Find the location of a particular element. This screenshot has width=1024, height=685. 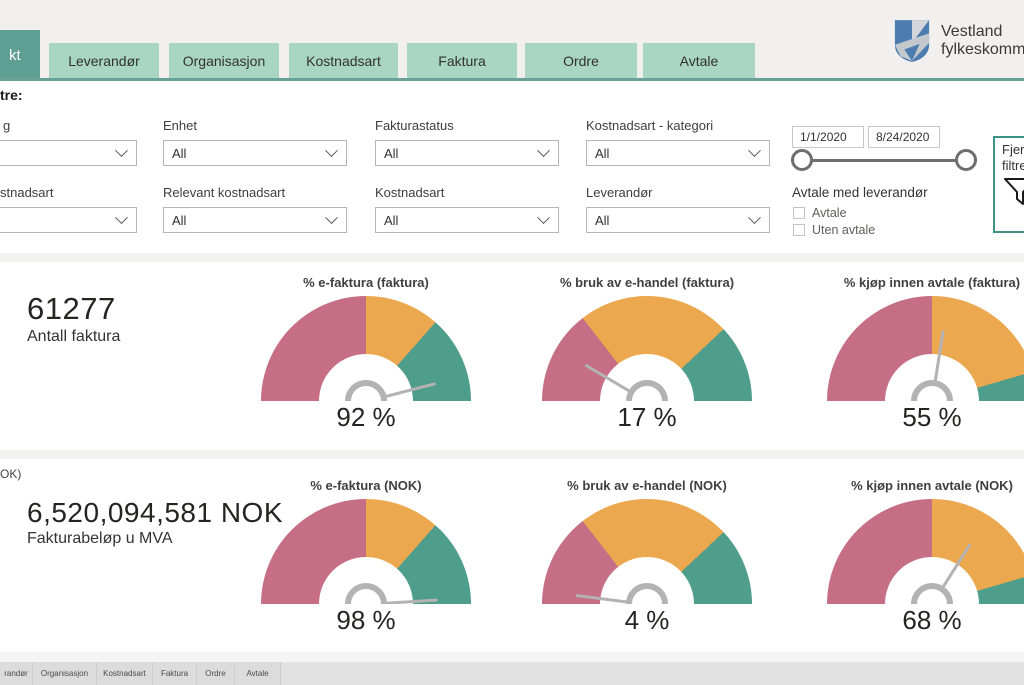

gauge-title: % e-faktura (faktura) is located at coordinates (366, 282).